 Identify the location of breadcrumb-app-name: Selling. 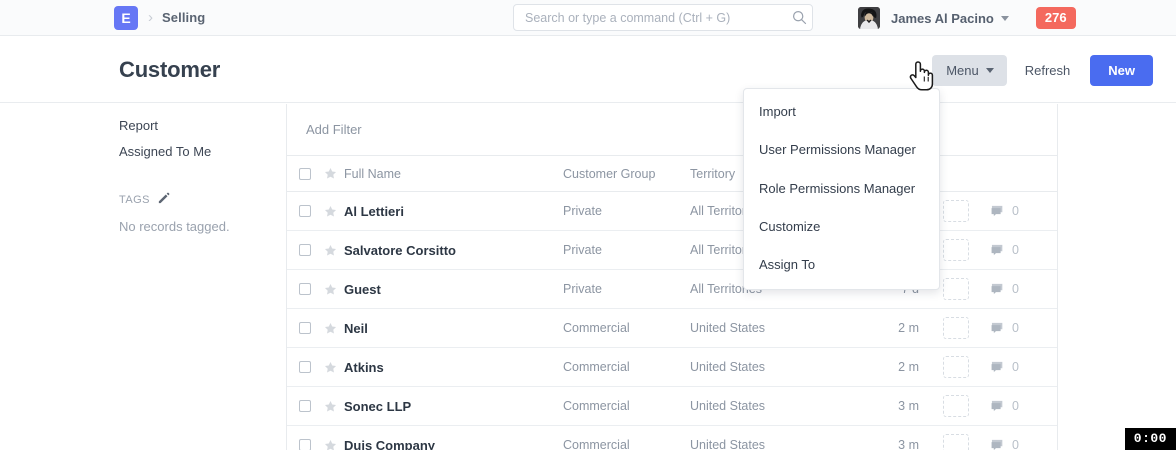
(184, 17).